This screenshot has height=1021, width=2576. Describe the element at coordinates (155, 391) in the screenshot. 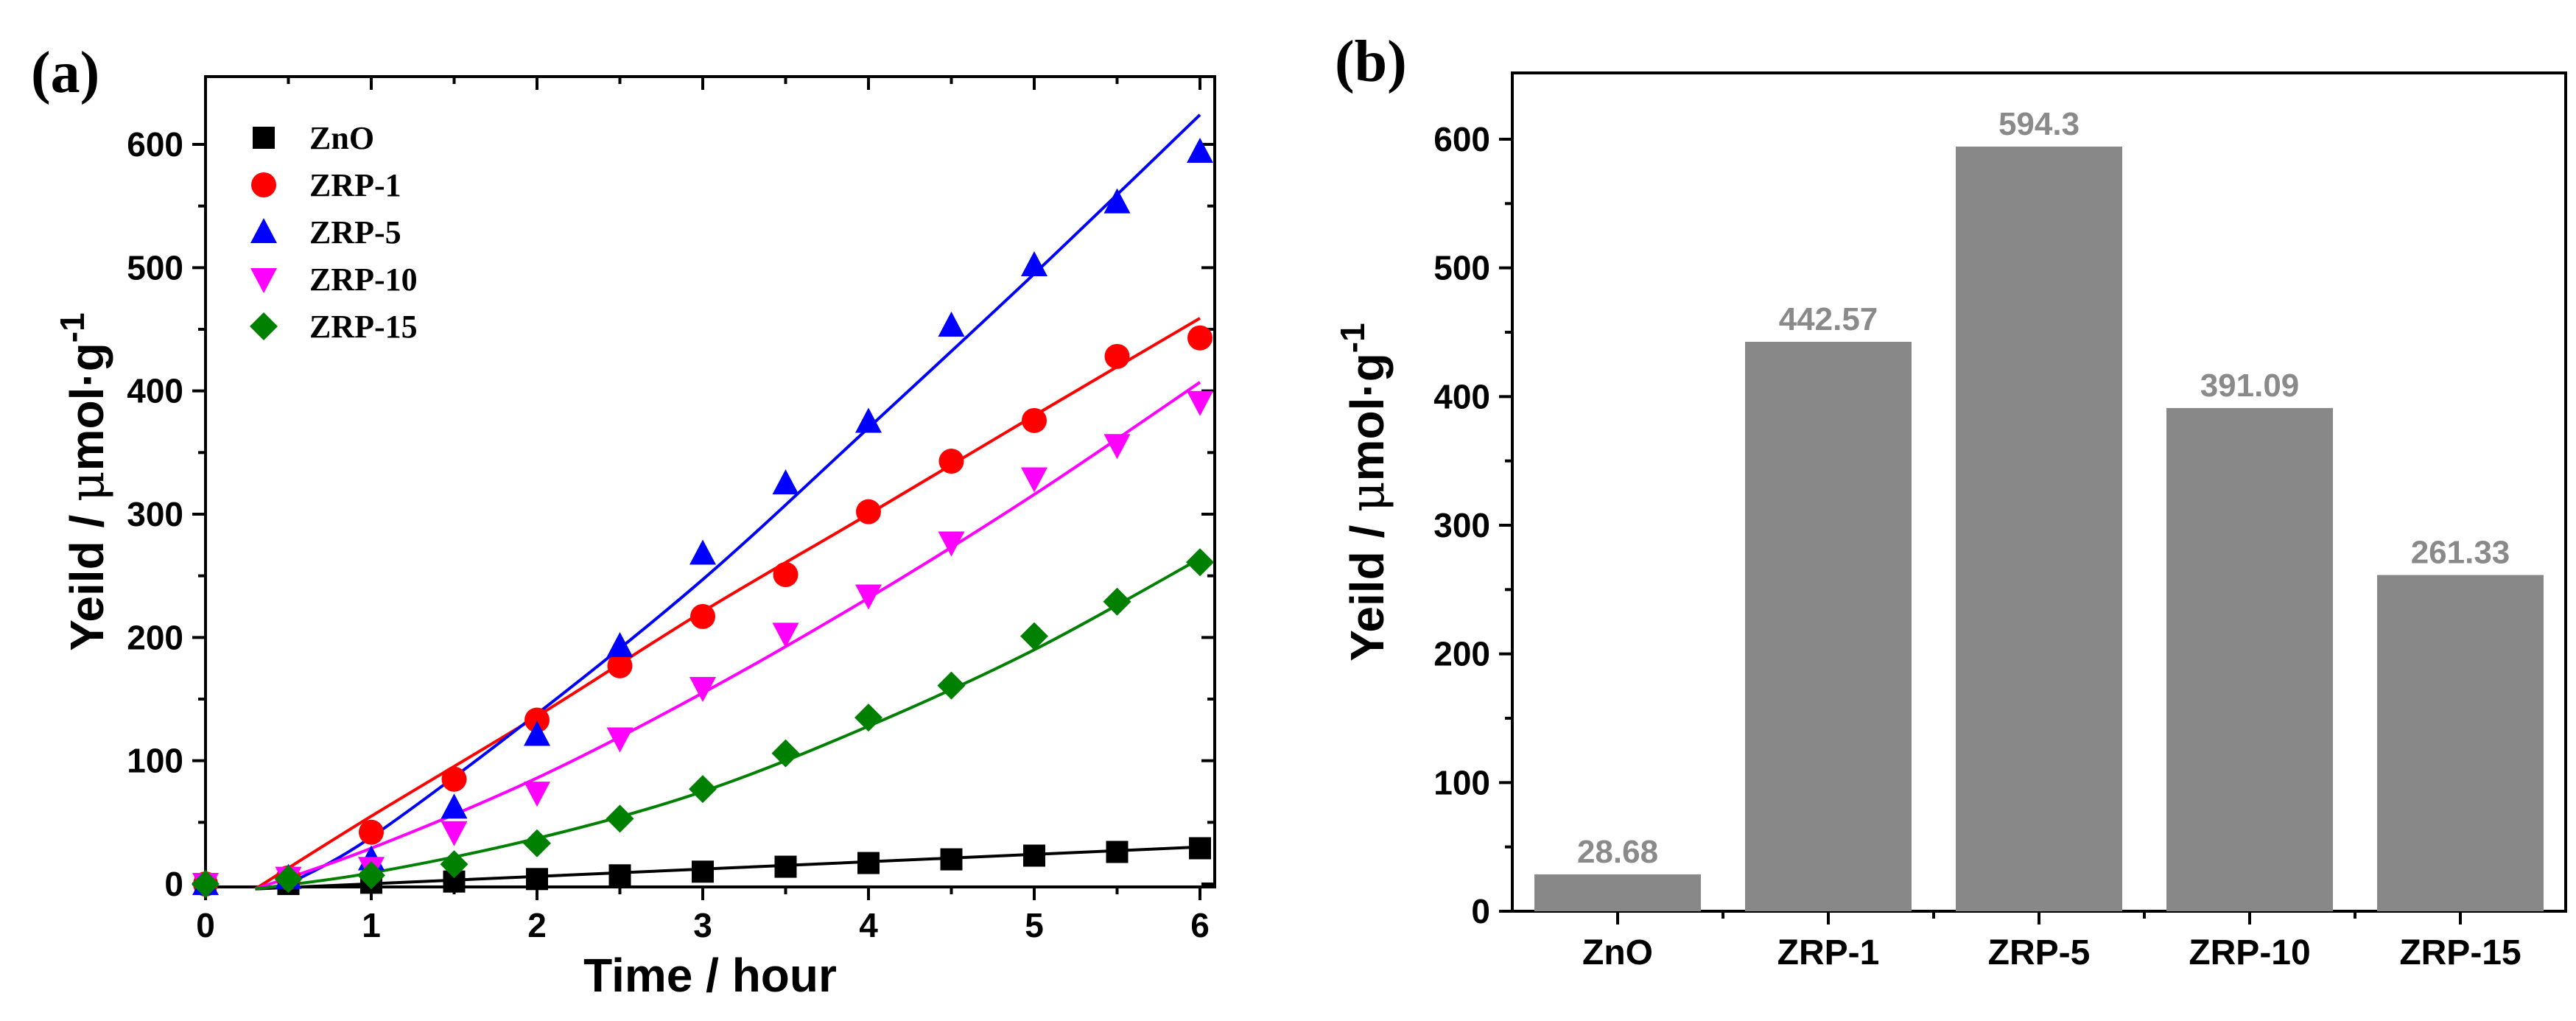

I see `y-tick-label: 400` at that location.